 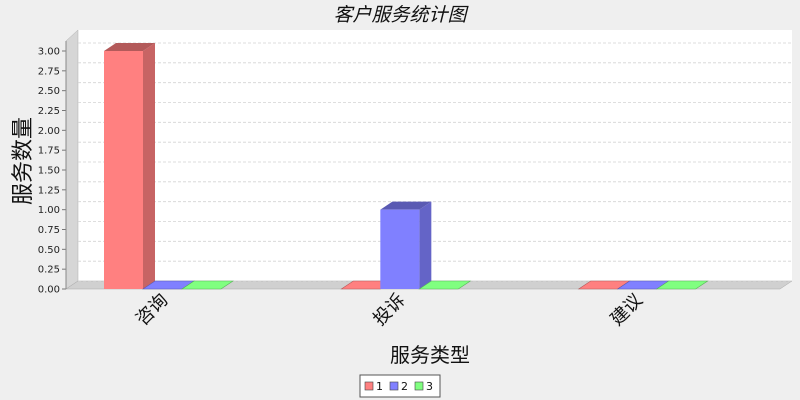 What do you see at coordinates (404, 386) in the screenshot?
I see `legend-label: 2` at bounding box center [404, 386].